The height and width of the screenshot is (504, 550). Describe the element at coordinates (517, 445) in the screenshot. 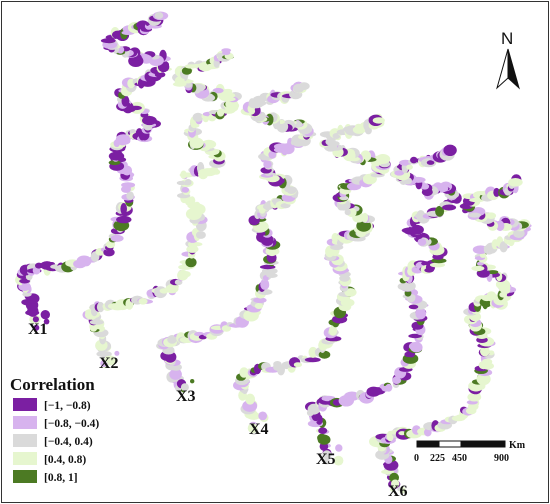

I see `scale-unit: Km` at that location.